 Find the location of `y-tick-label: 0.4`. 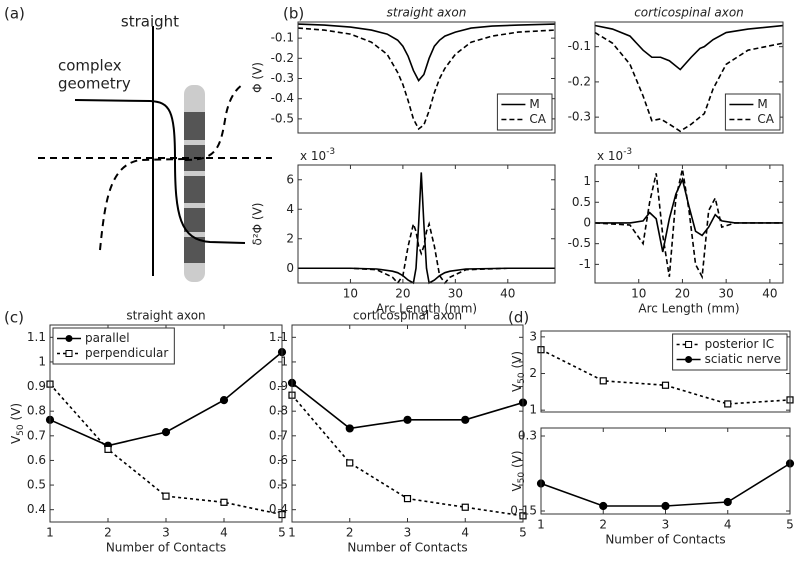

y-tick-label: 0.4 is located at coordinates (278, 509).